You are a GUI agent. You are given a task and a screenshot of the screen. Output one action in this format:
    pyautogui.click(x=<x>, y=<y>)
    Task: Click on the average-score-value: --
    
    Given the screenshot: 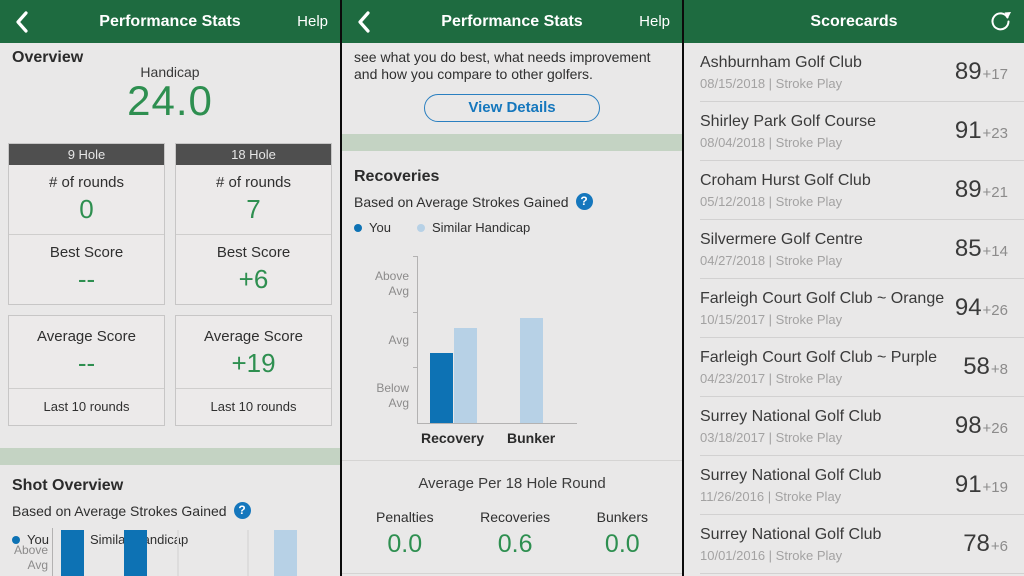 What is the action you would take?
    pyautogui.click(x=86, y=363)
    